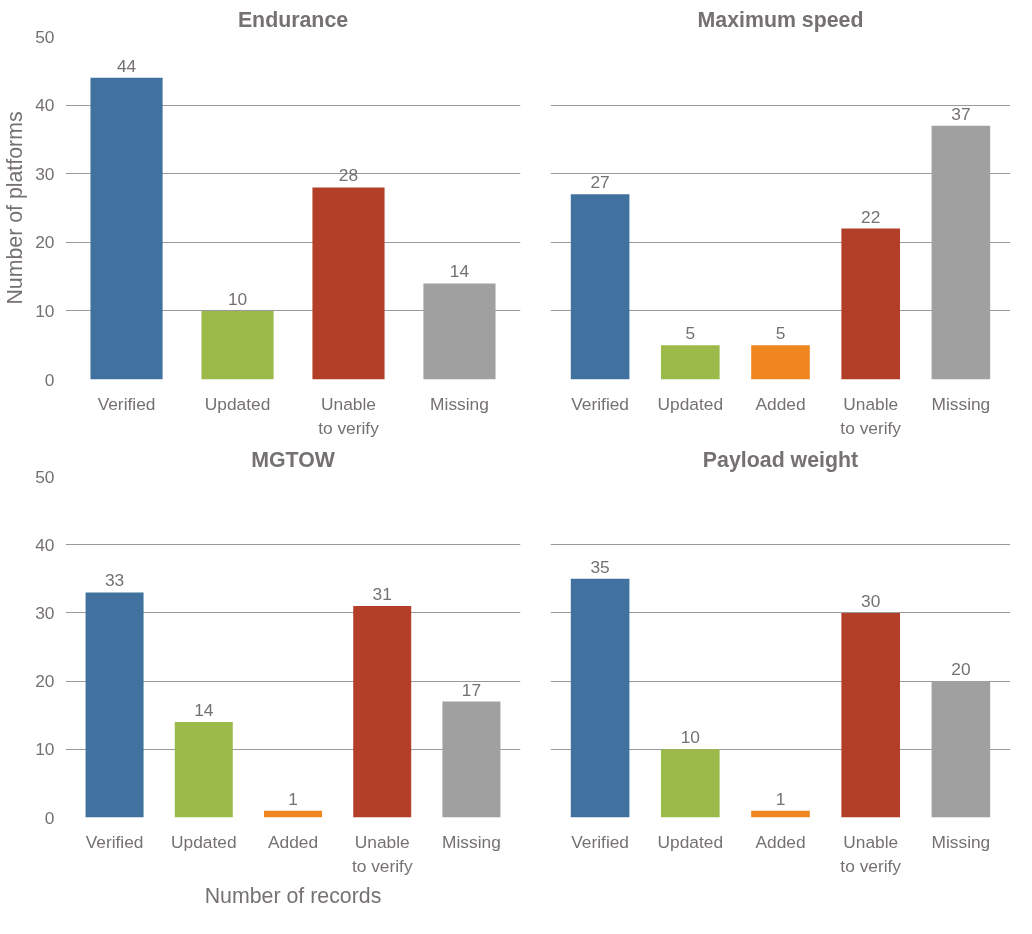 The width and height of the screenshot is (1032, 934). Describe the element at coordinates (871, 216) in the screenshot. I see `data-label: 22` at that location.